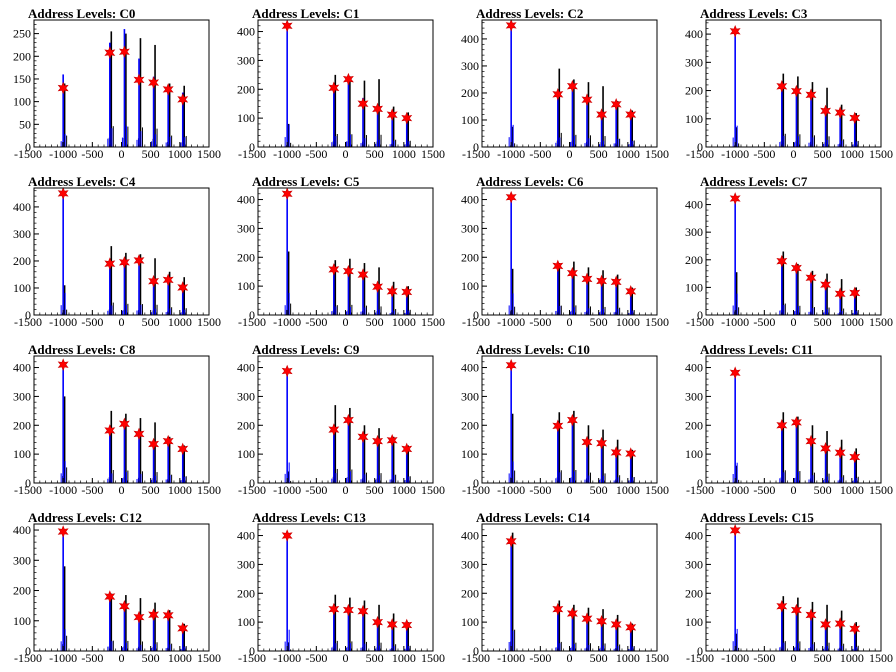  Describe the element at coordinates (305, 13) in the screenshot. I see `chart-title: Address Levels: C1` at that location.